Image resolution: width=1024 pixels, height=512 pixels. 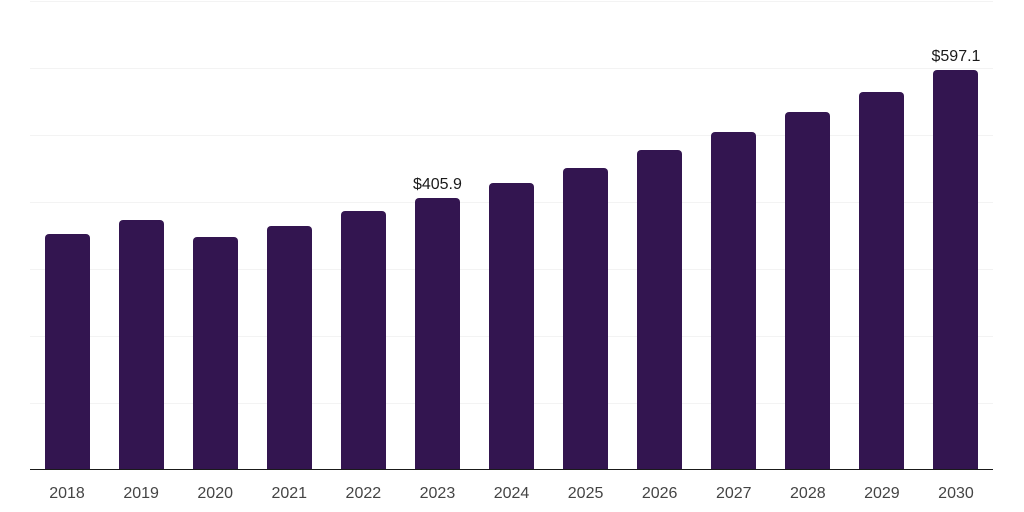 I want to click on bar-group-2019, so click(x=141, y=235).